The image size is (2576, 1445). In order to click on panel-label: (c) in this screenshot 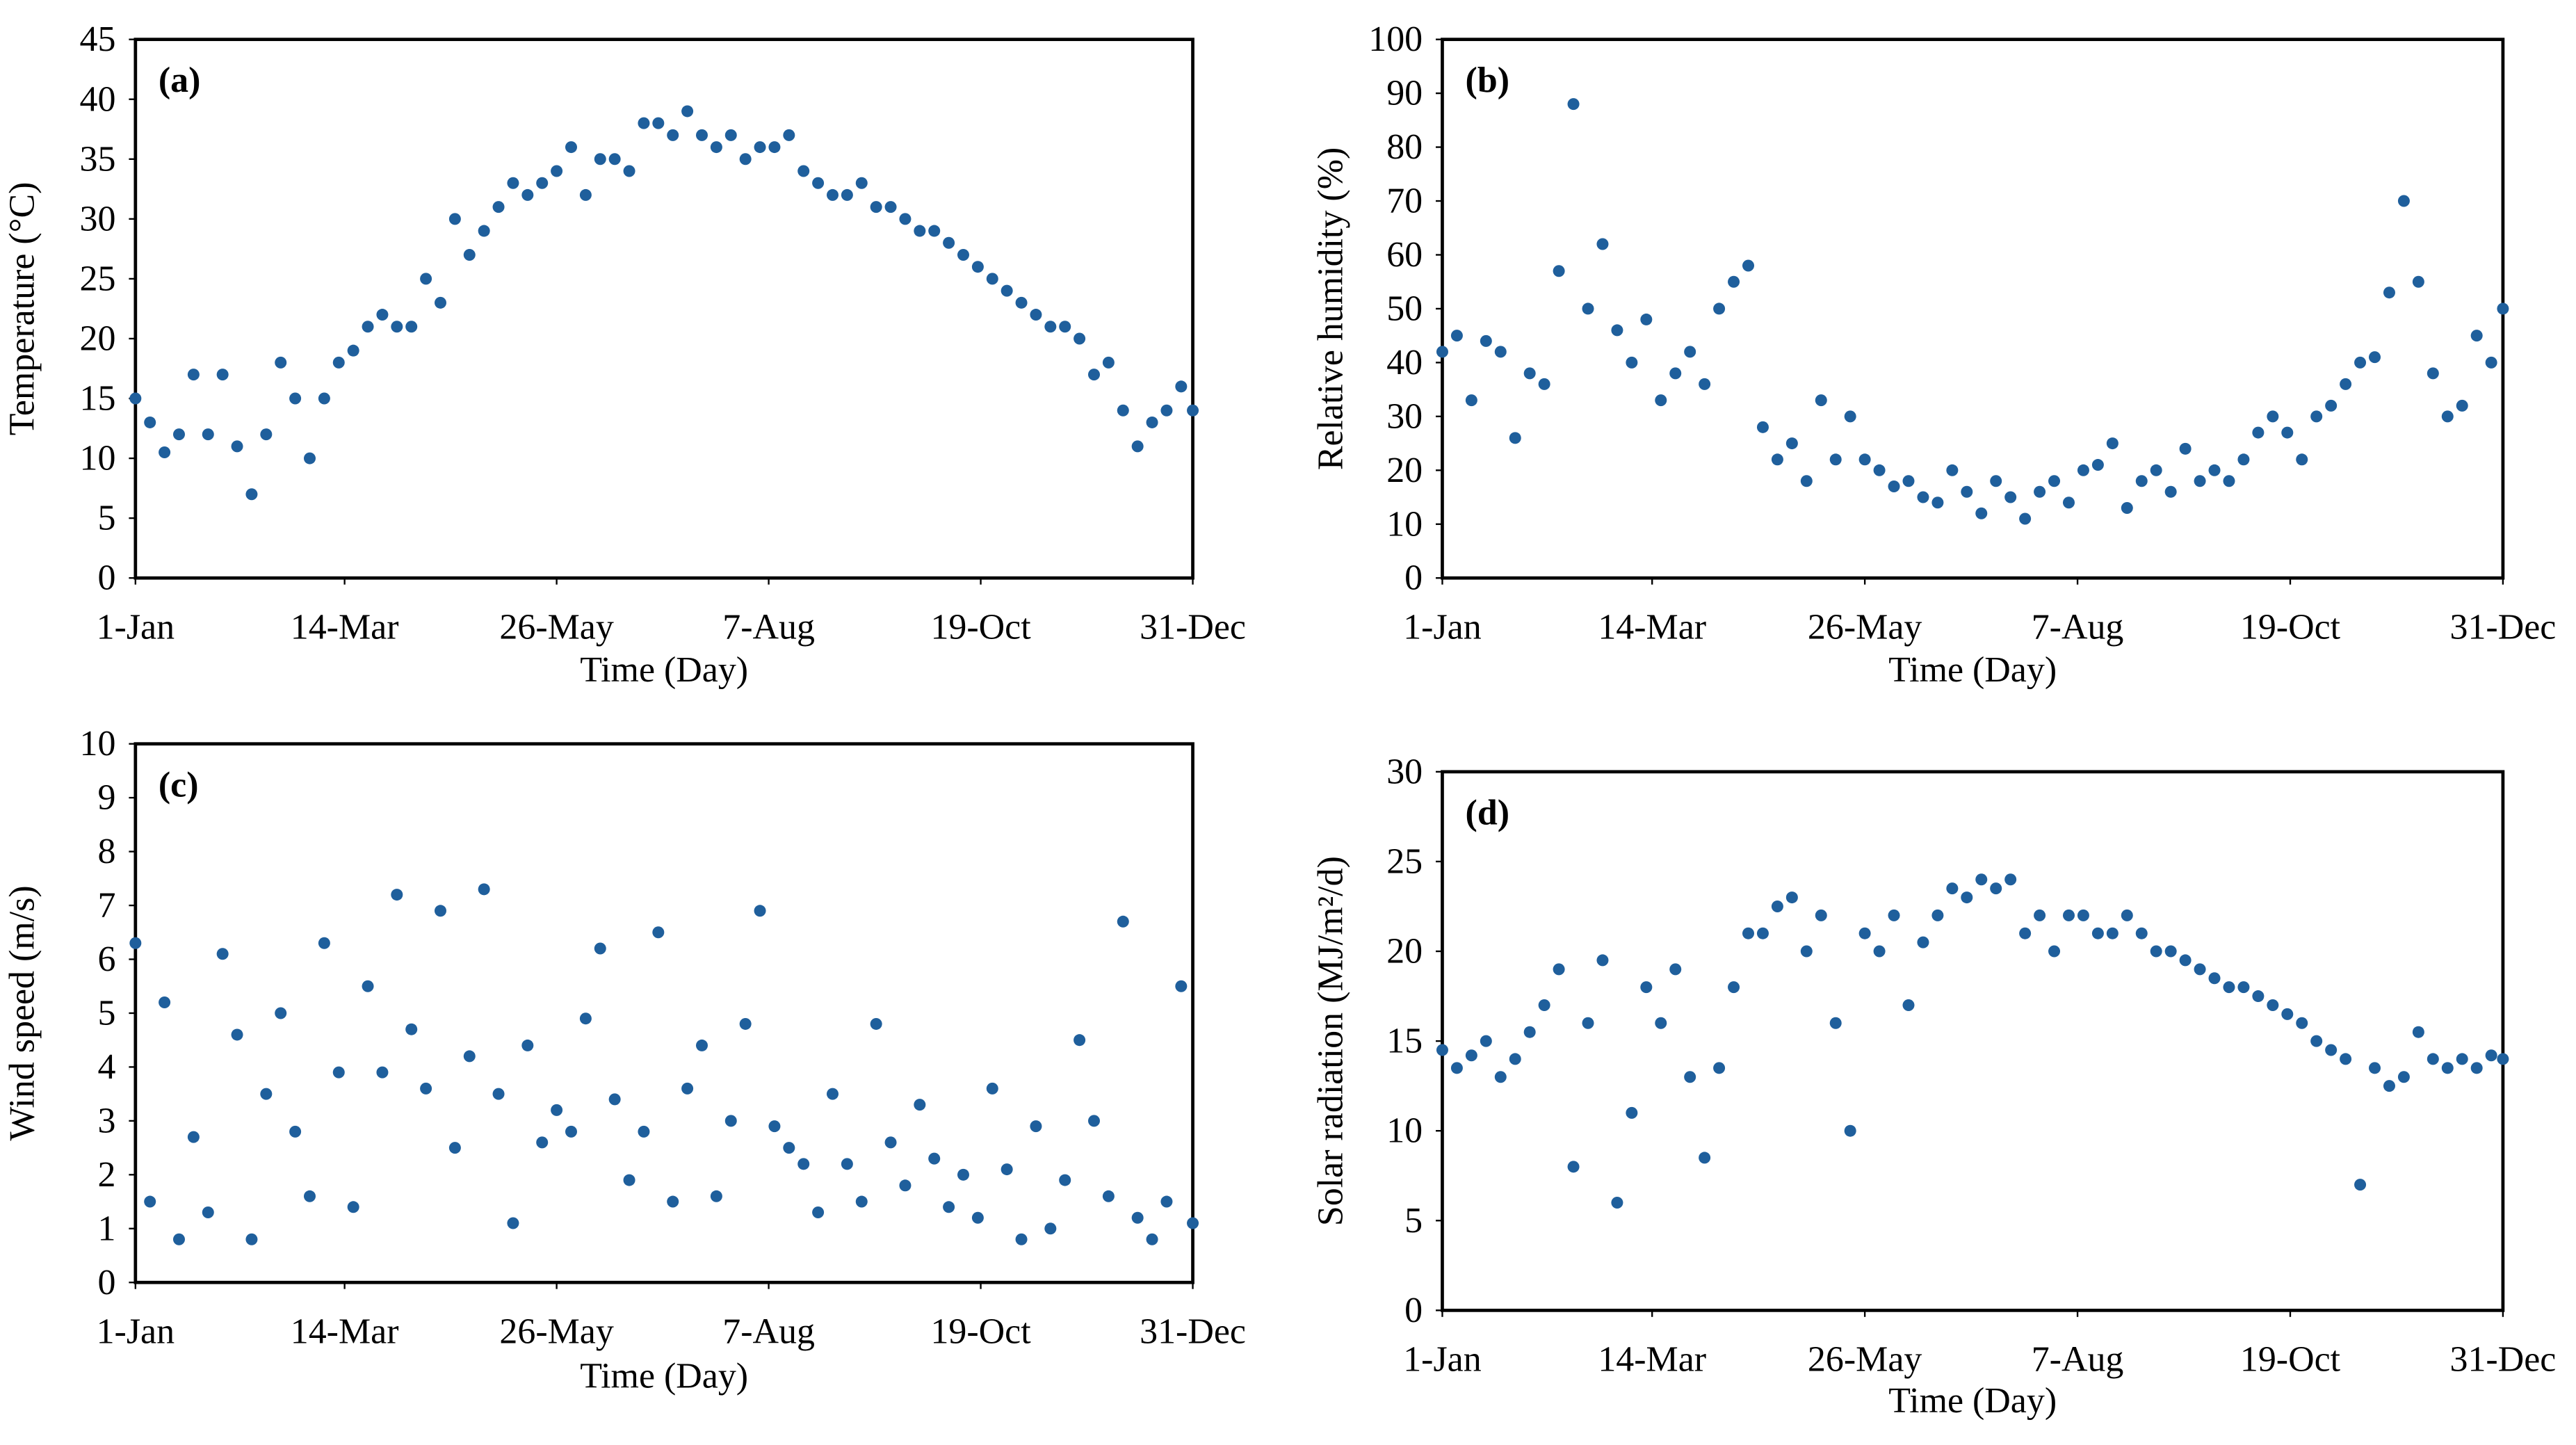, I will do `click(179, 785)`.